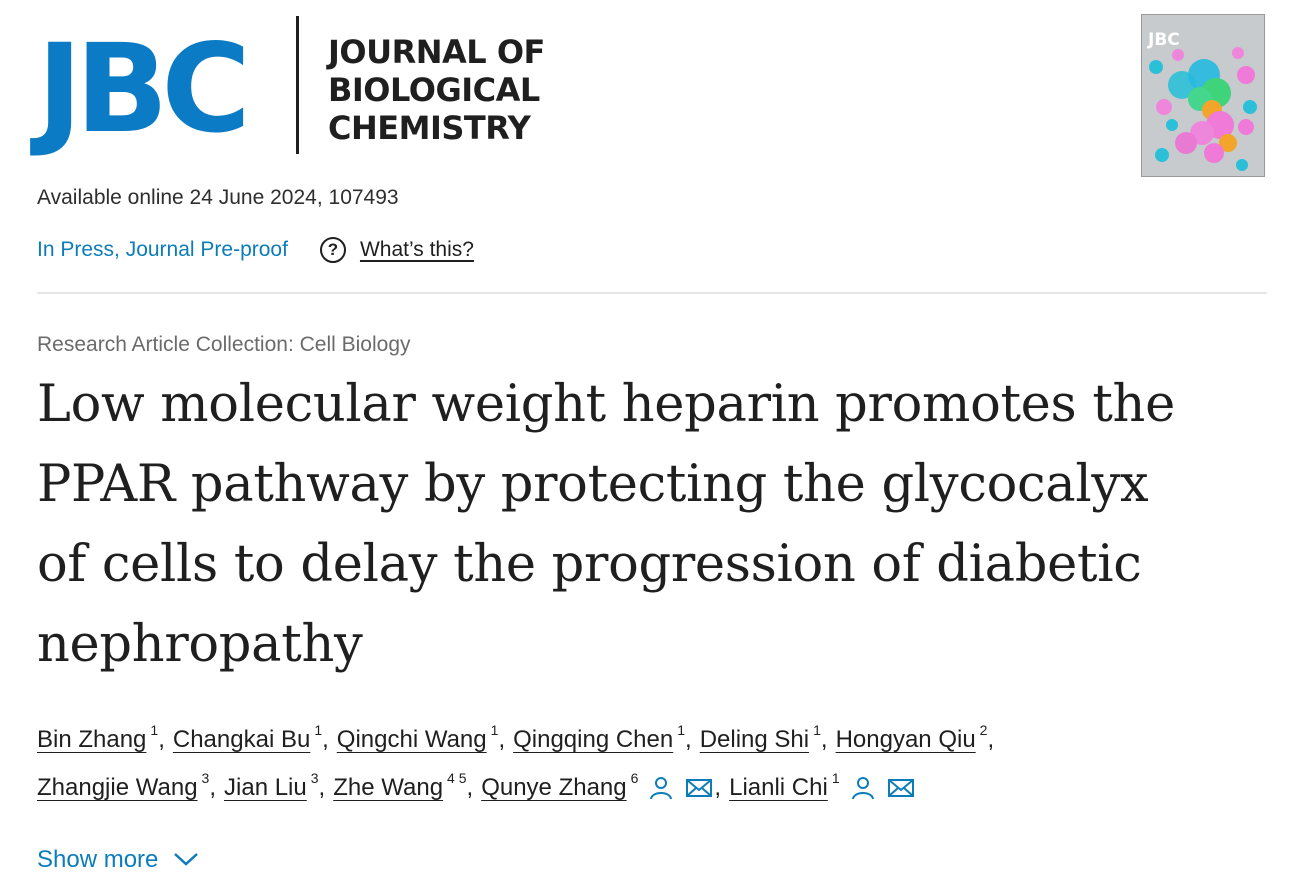  Describe the element at coordinates (123, 788) in the screenshot. I see `author-link: Zhangjie Wang 3` at that location.